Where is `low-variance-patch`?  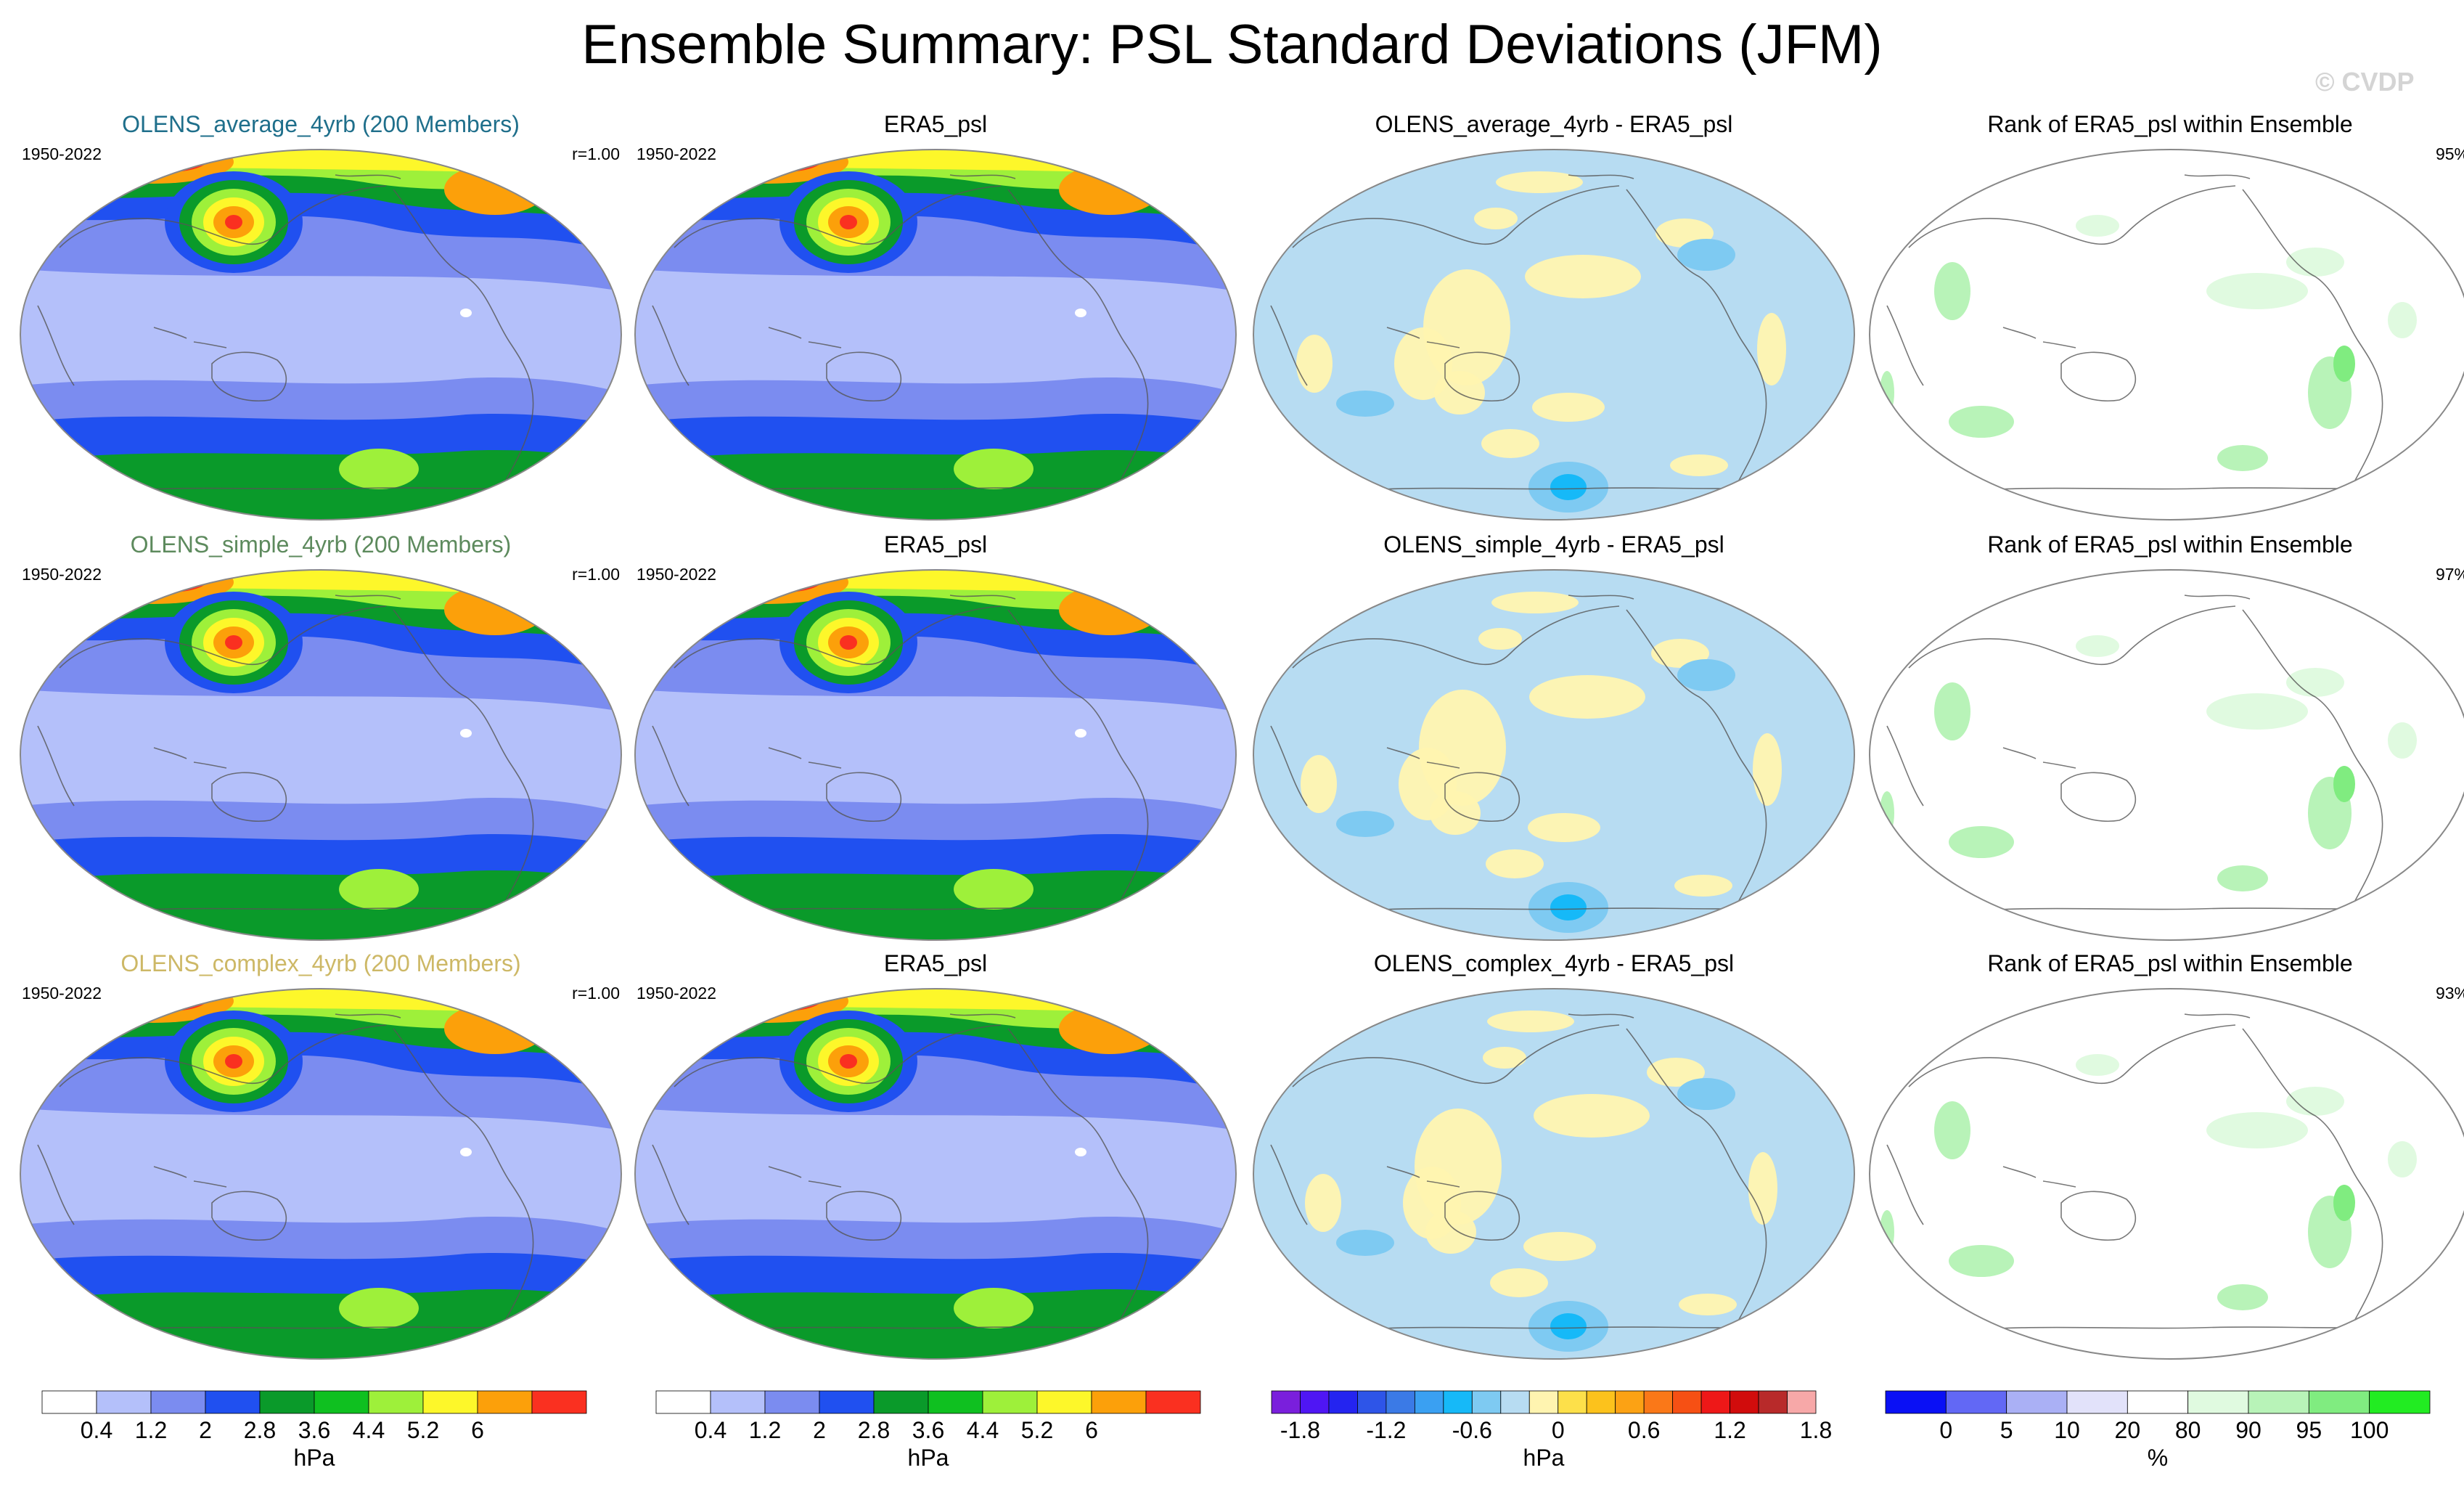 low-variance-patch is located at coordinates (1080, 313).